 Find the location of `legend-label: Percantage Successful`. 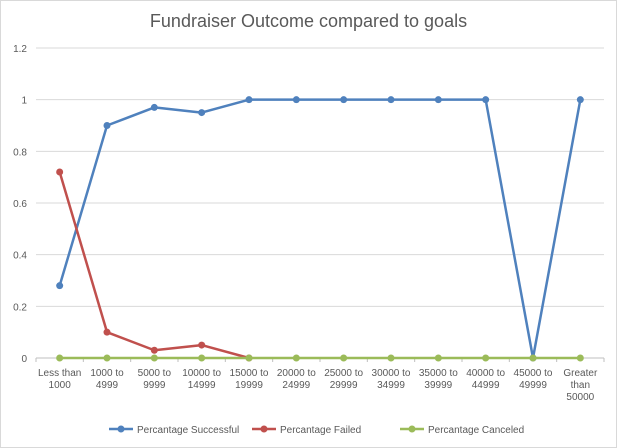

legend-label: Percantage Successful is located at coordinates (188, 430).